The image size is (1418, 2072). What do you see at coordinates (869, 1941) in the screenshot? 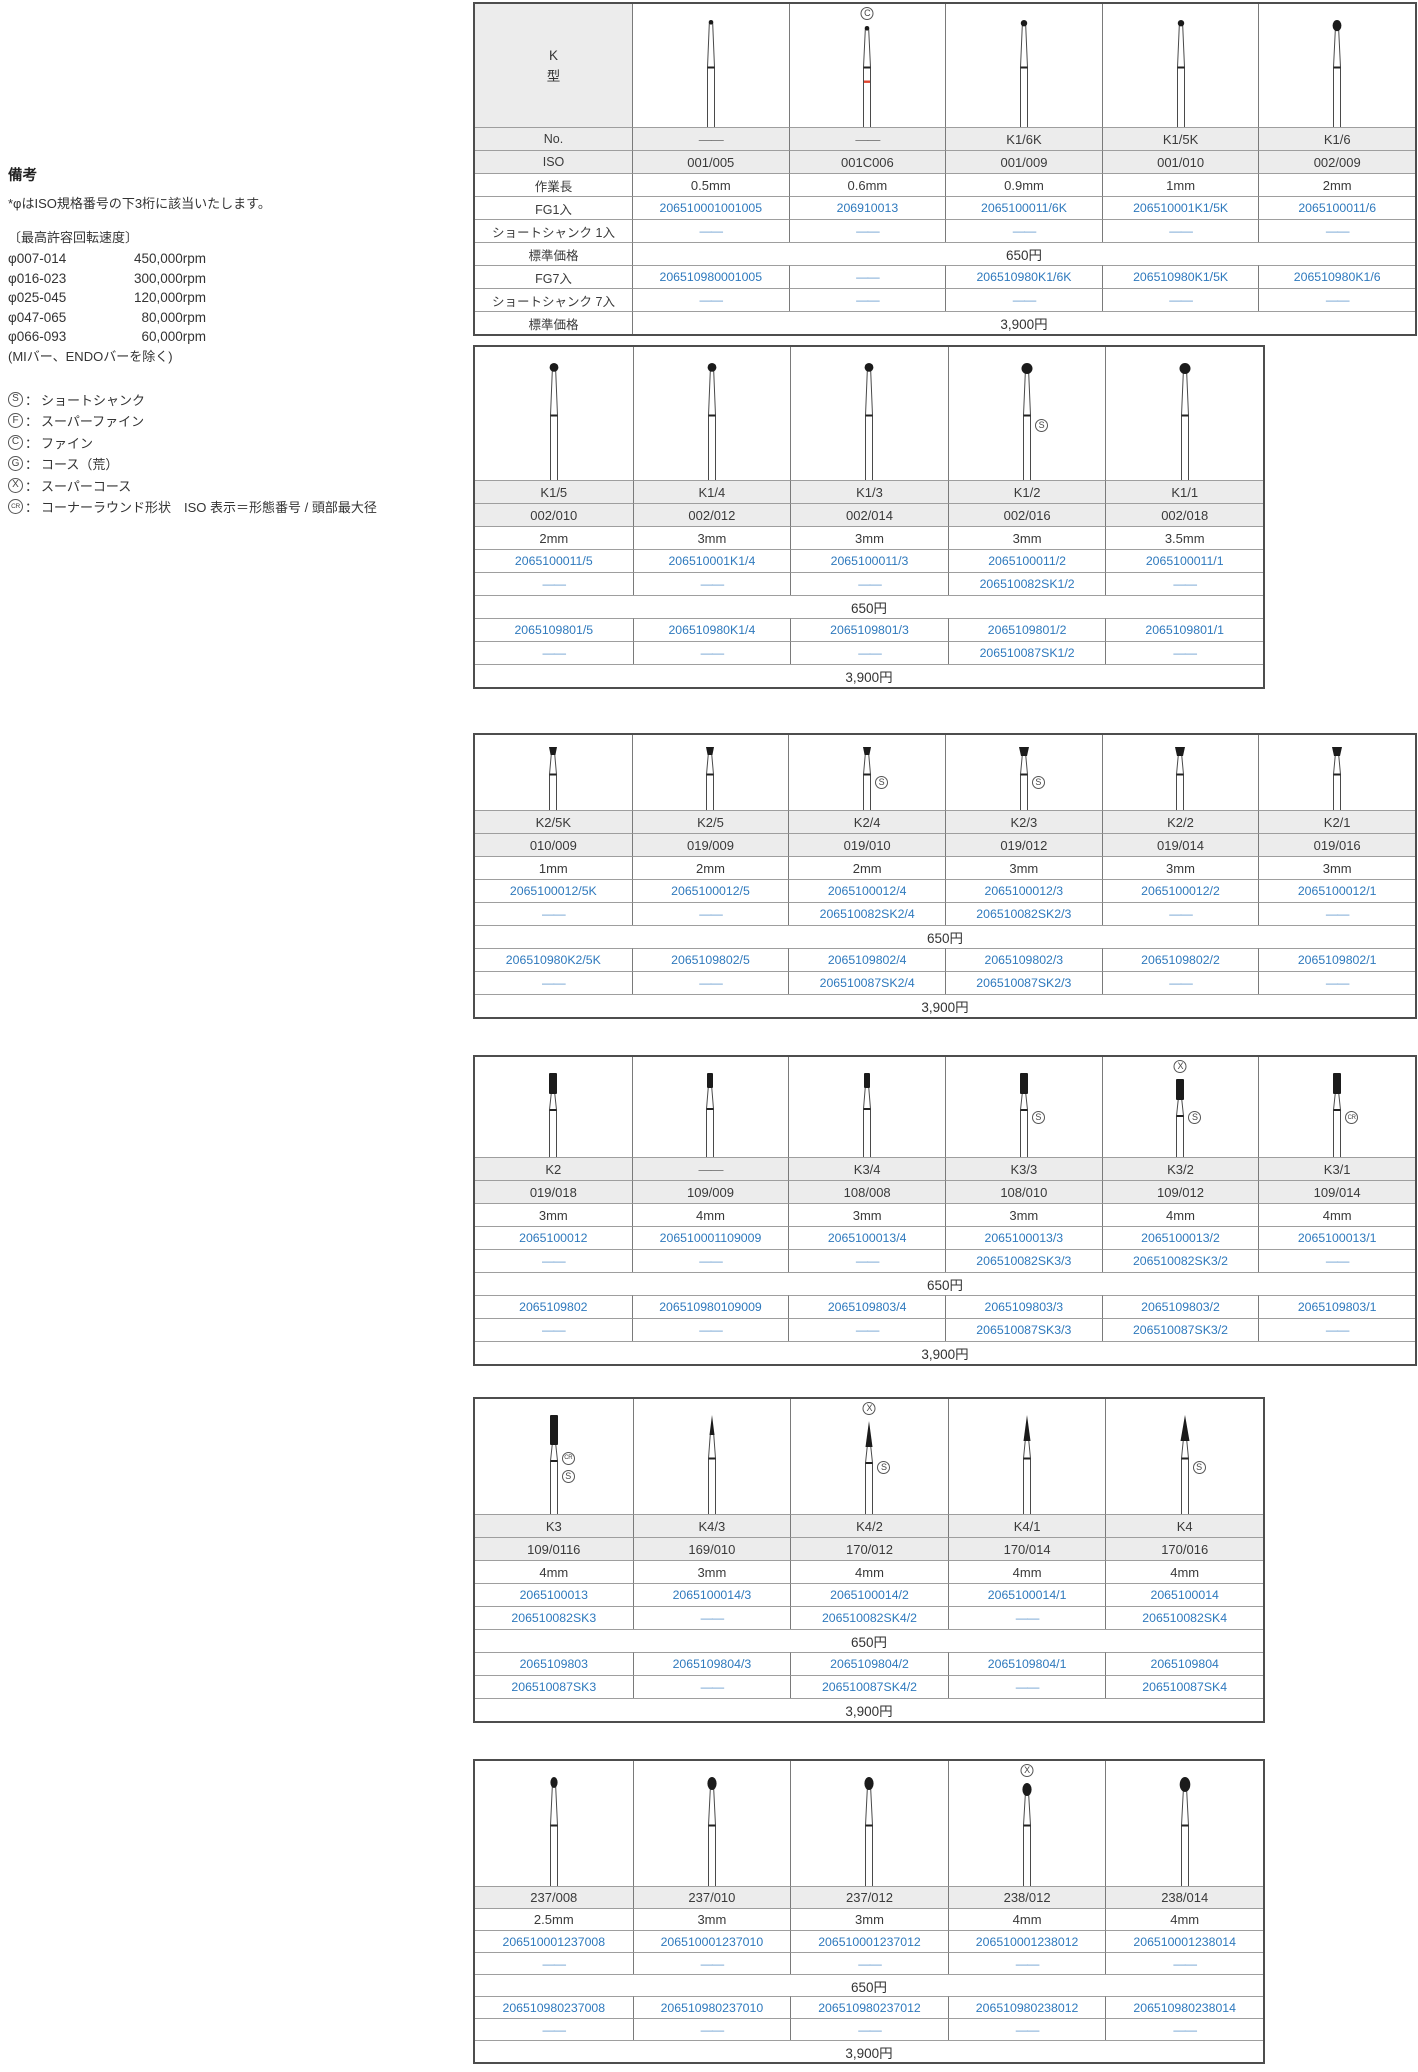
I see `order-code-link: 206510001237012` at bounding box center [869, 1941].